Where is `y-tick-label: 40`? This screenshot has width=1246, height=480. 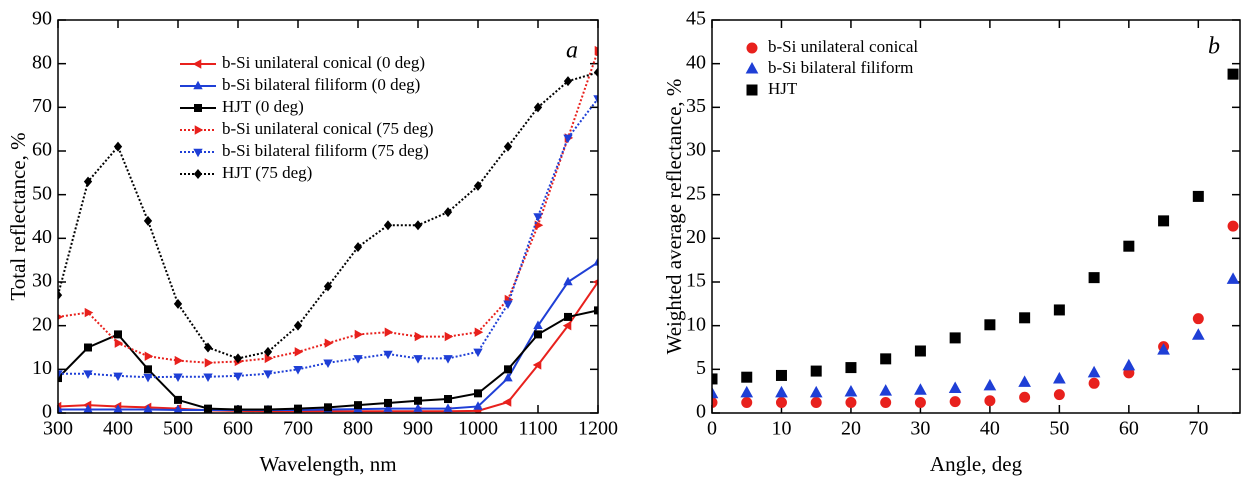
y-tick-label: 40 is located at coordinates (696, 62).